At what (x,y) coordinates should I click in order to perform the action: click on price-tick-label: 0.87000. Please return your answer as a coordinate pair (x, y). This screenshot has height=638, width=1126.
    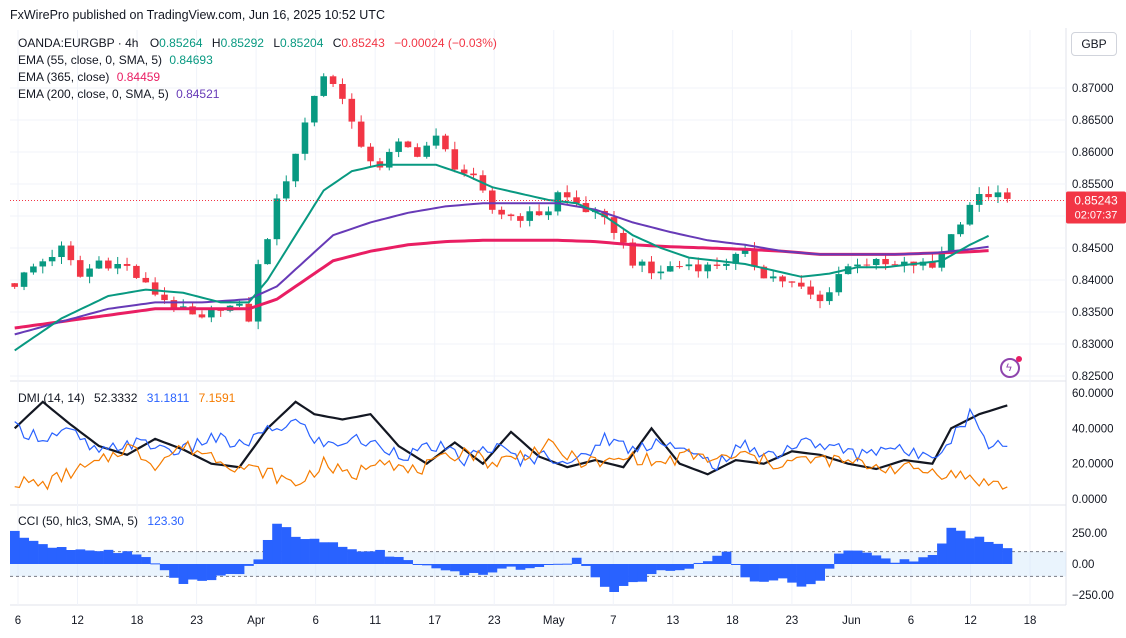
    Looking at the image, I should click on (1093, 89).